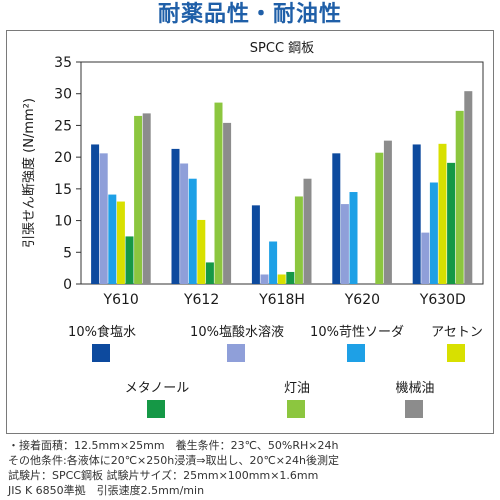  What do you see at coordinates (67, 285) in the screenshot?
I see `y-tick-label: 0` at bounding box center [67, 285].